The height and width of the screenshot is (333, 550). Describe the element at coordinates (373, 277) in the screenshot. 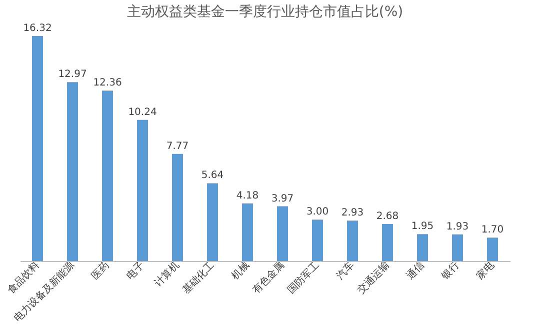

I see `x-tick-label: 交通运输` at that location.